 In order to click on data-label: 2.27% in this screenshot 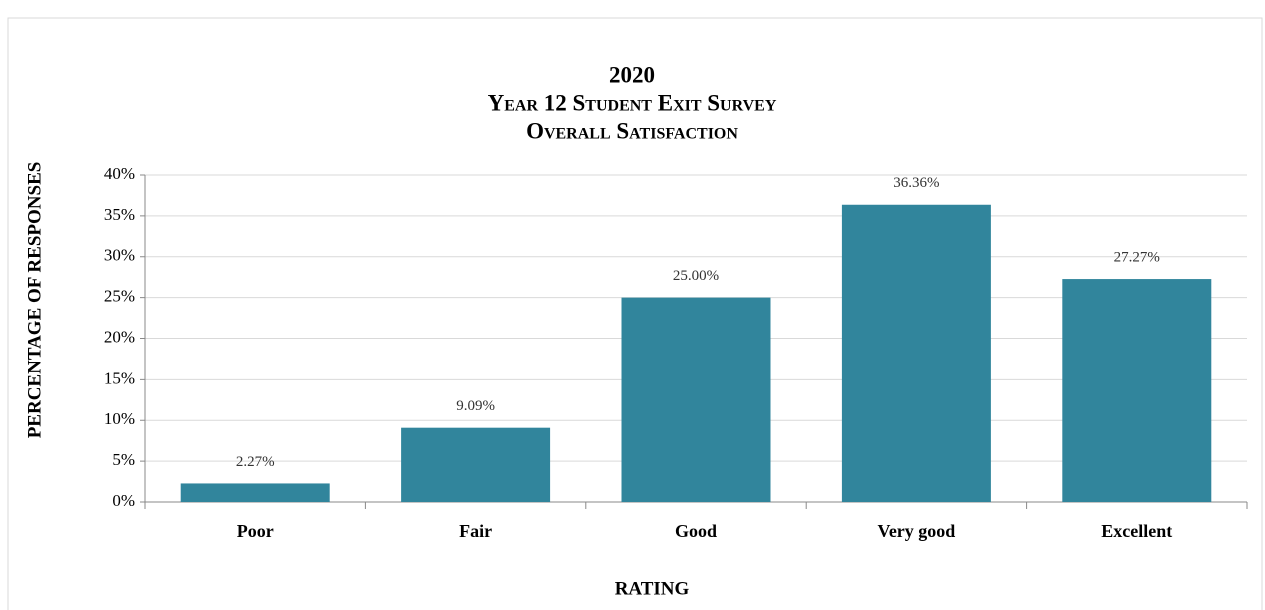, I will do `click(255, 462)`.